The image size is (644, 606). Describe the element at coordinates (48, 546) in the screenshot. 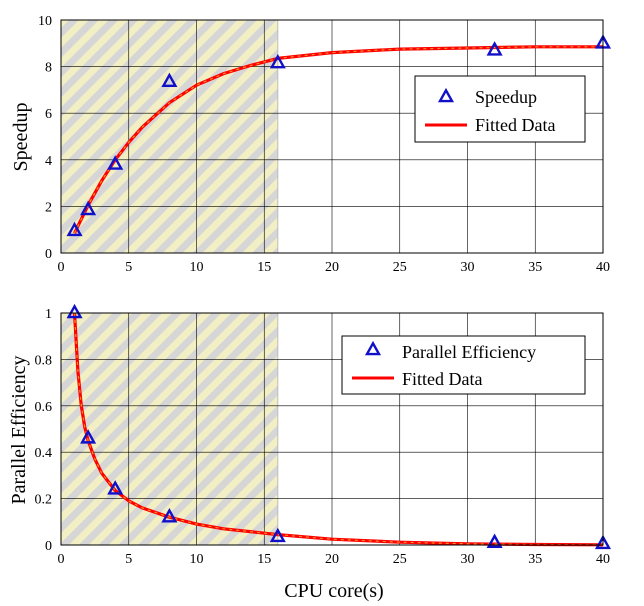

I see `efficiency-y-tick-label: 0` at that location.